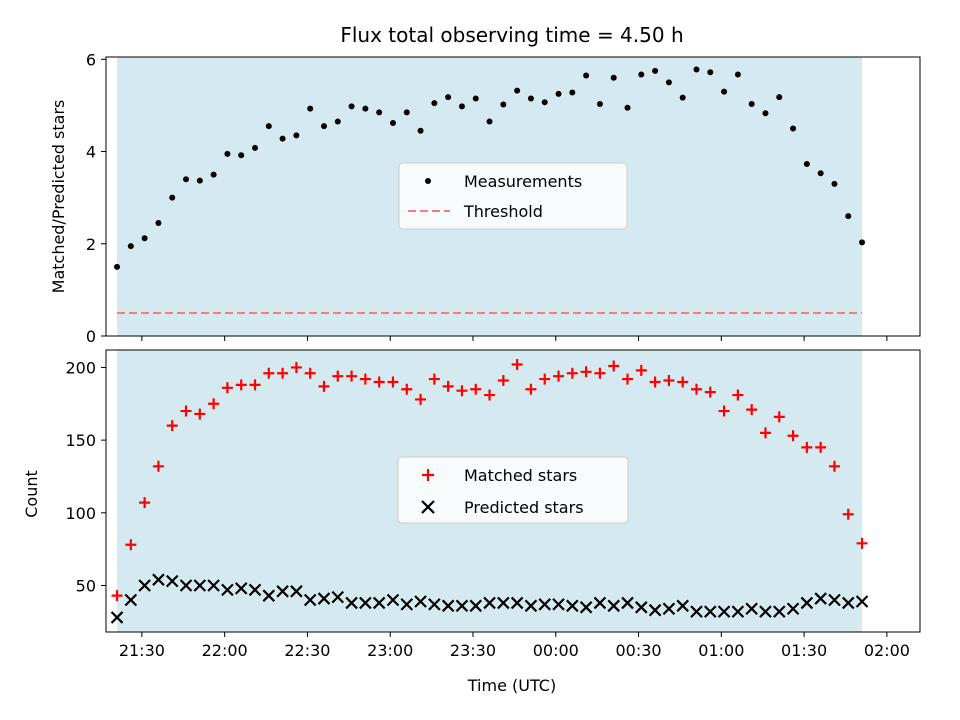  I want to click on x-tick-label: 01:00, so click(721, 650).